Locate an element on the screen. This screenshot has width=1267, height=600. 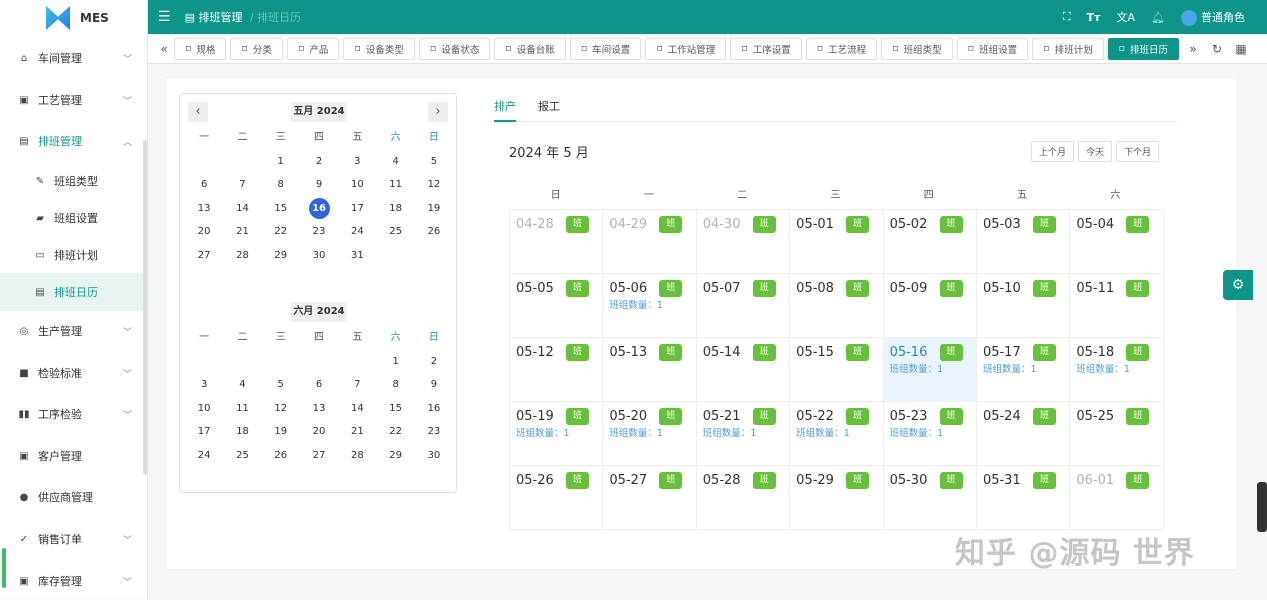
calendar-day-cell: 05-02 班 is located at coordinates (930, 242).